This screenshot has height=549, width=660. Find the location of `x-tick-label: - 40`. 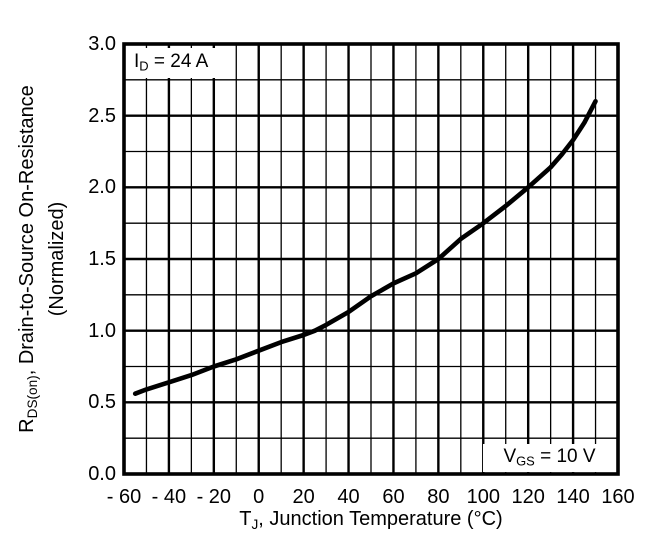

x-tick-label: - 40 is located at coordinates (169, 497).